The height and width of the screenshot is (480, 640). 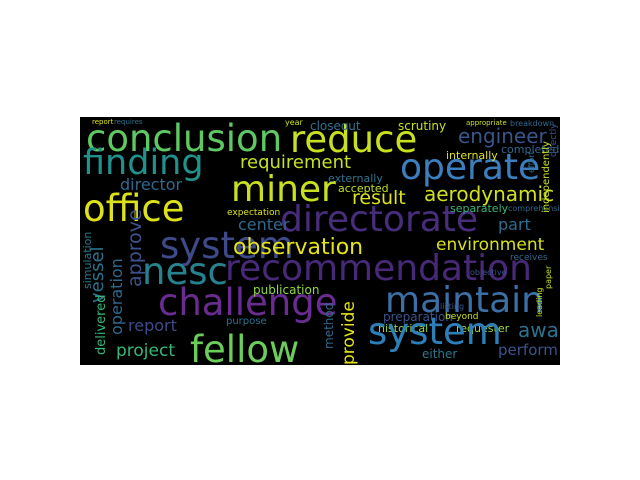 What do you see at coordinates (472, 155) in the screenshot?
I see `word-internally: internally` at bounding box center [472, 155].